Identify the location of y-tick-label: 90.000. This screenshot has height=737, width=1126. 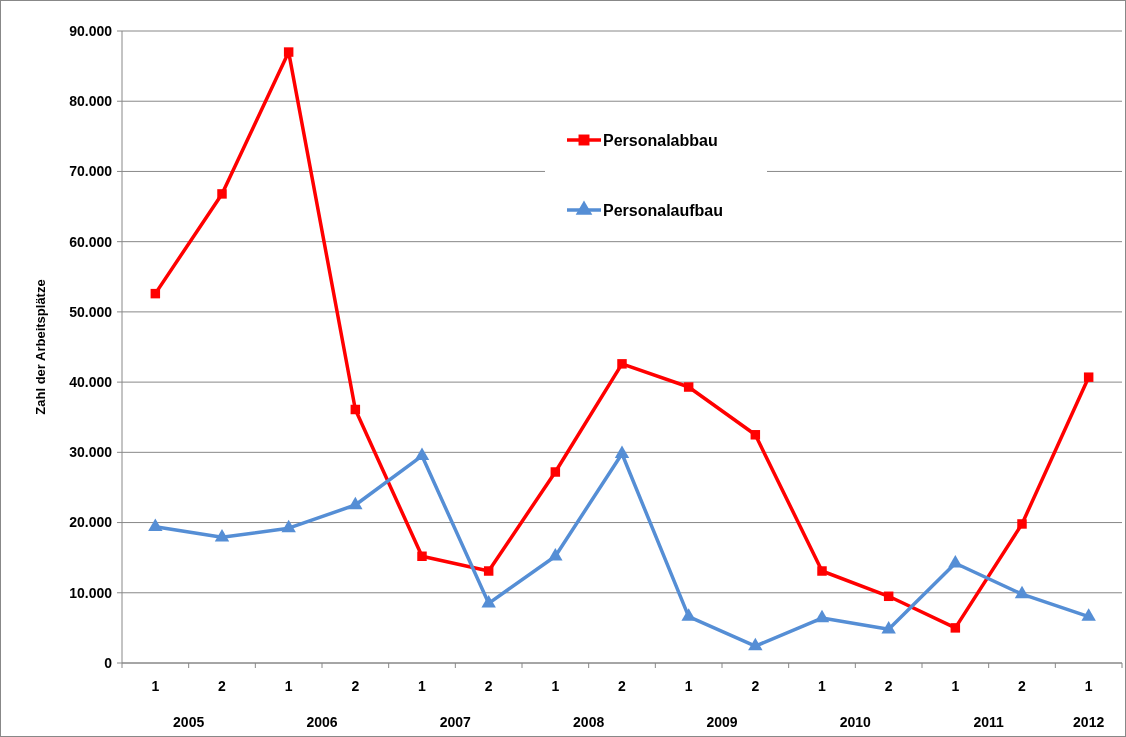
(91, 30).